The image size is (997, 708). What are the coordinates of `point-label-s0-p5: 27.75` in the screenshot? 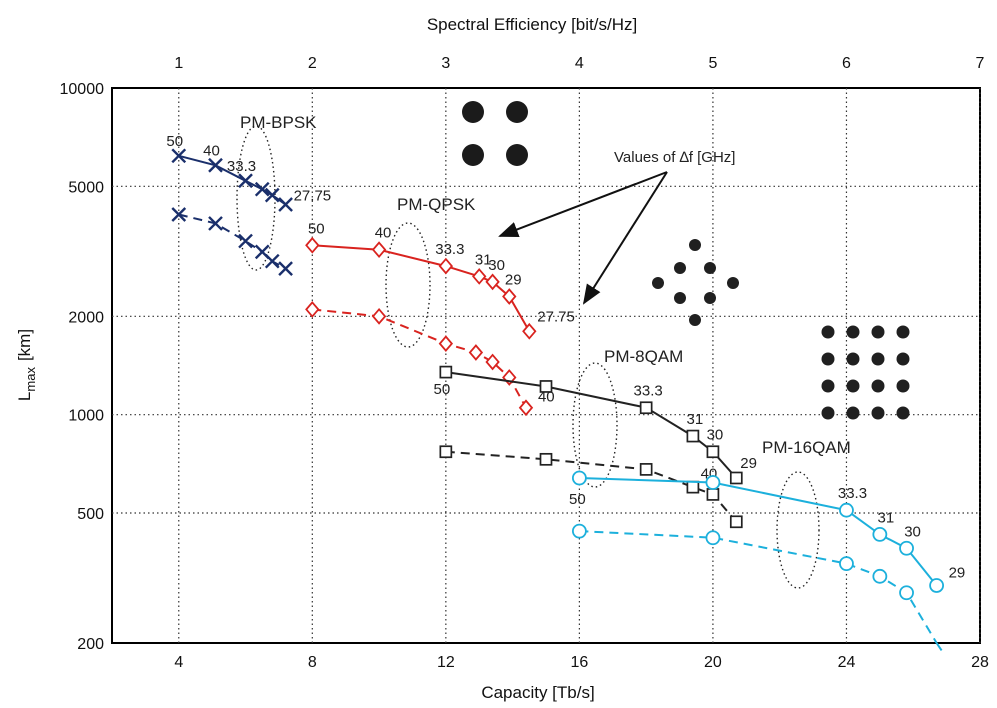 It's located at (313, 195).